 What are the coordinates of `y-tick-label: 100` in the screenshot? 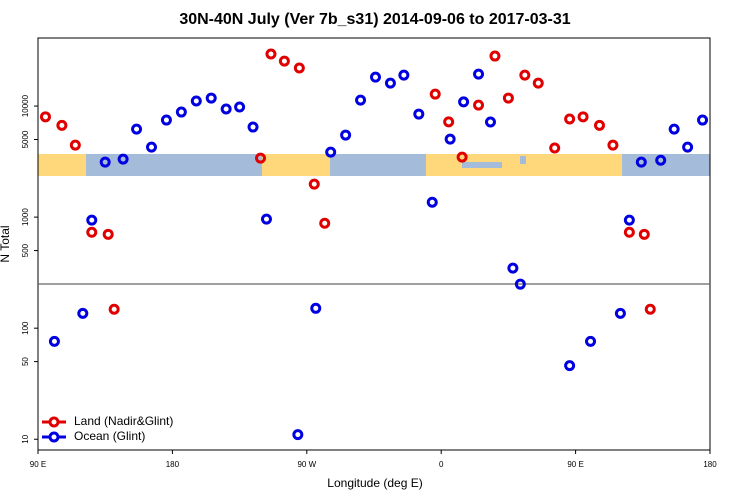 It's located at (25, 328).